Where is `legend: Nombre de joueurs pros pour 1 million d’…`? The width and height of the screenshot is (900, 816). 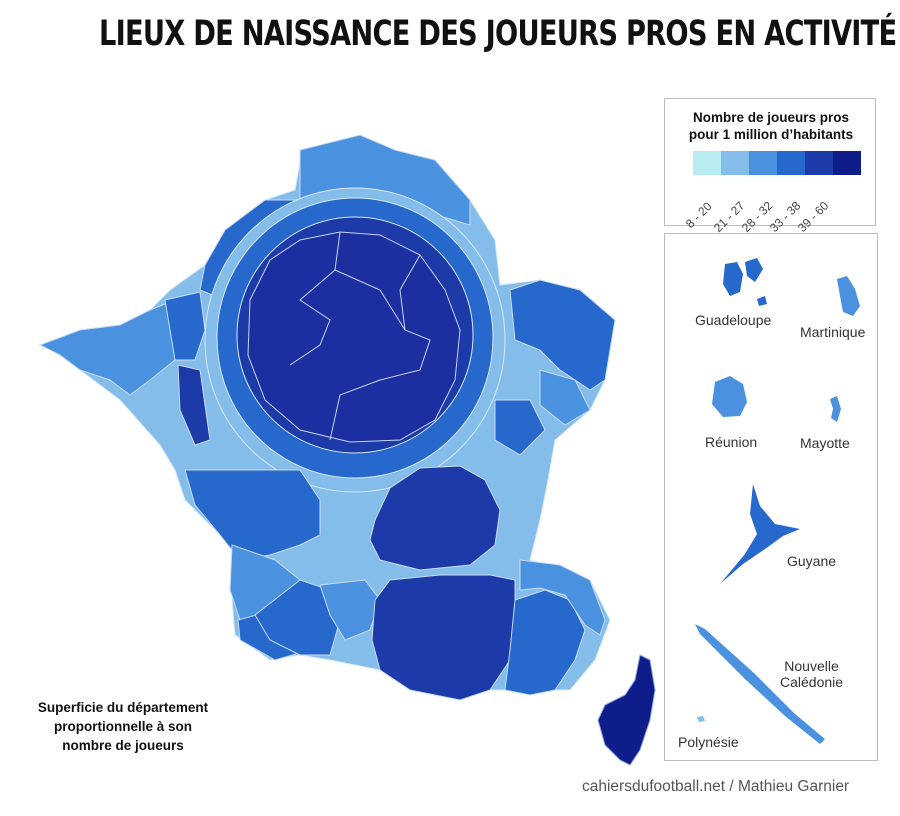
legend: Nombre de joueurs pros pour 1 million d’… is located at coordinates (770, 166).